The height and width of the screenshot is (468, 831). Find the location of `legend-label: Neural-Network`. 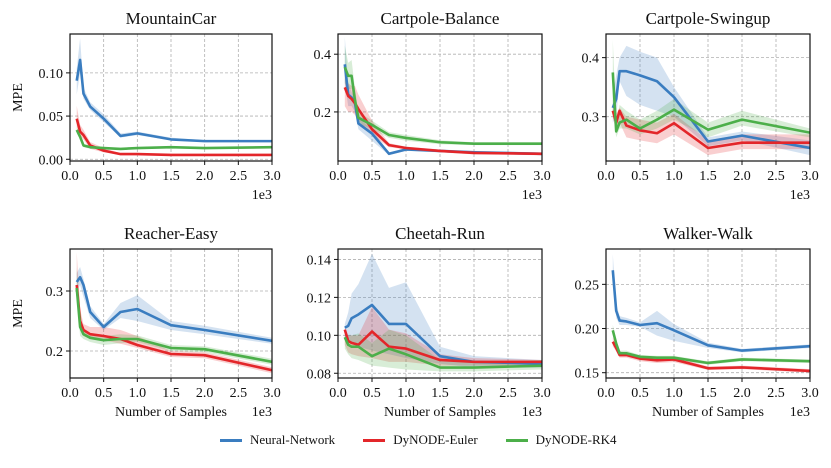

legend-label: Neural-Network is located at coordinates (293, 439).